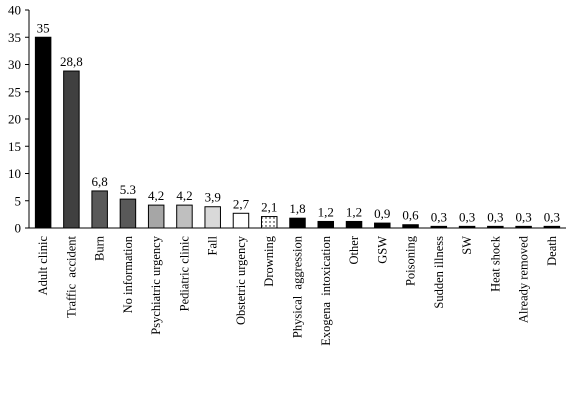 This screenshot has width=573, height=402. Describe the element at coordinates (100, 248) in the screenshot. I see `category-label: Burn` at that location.